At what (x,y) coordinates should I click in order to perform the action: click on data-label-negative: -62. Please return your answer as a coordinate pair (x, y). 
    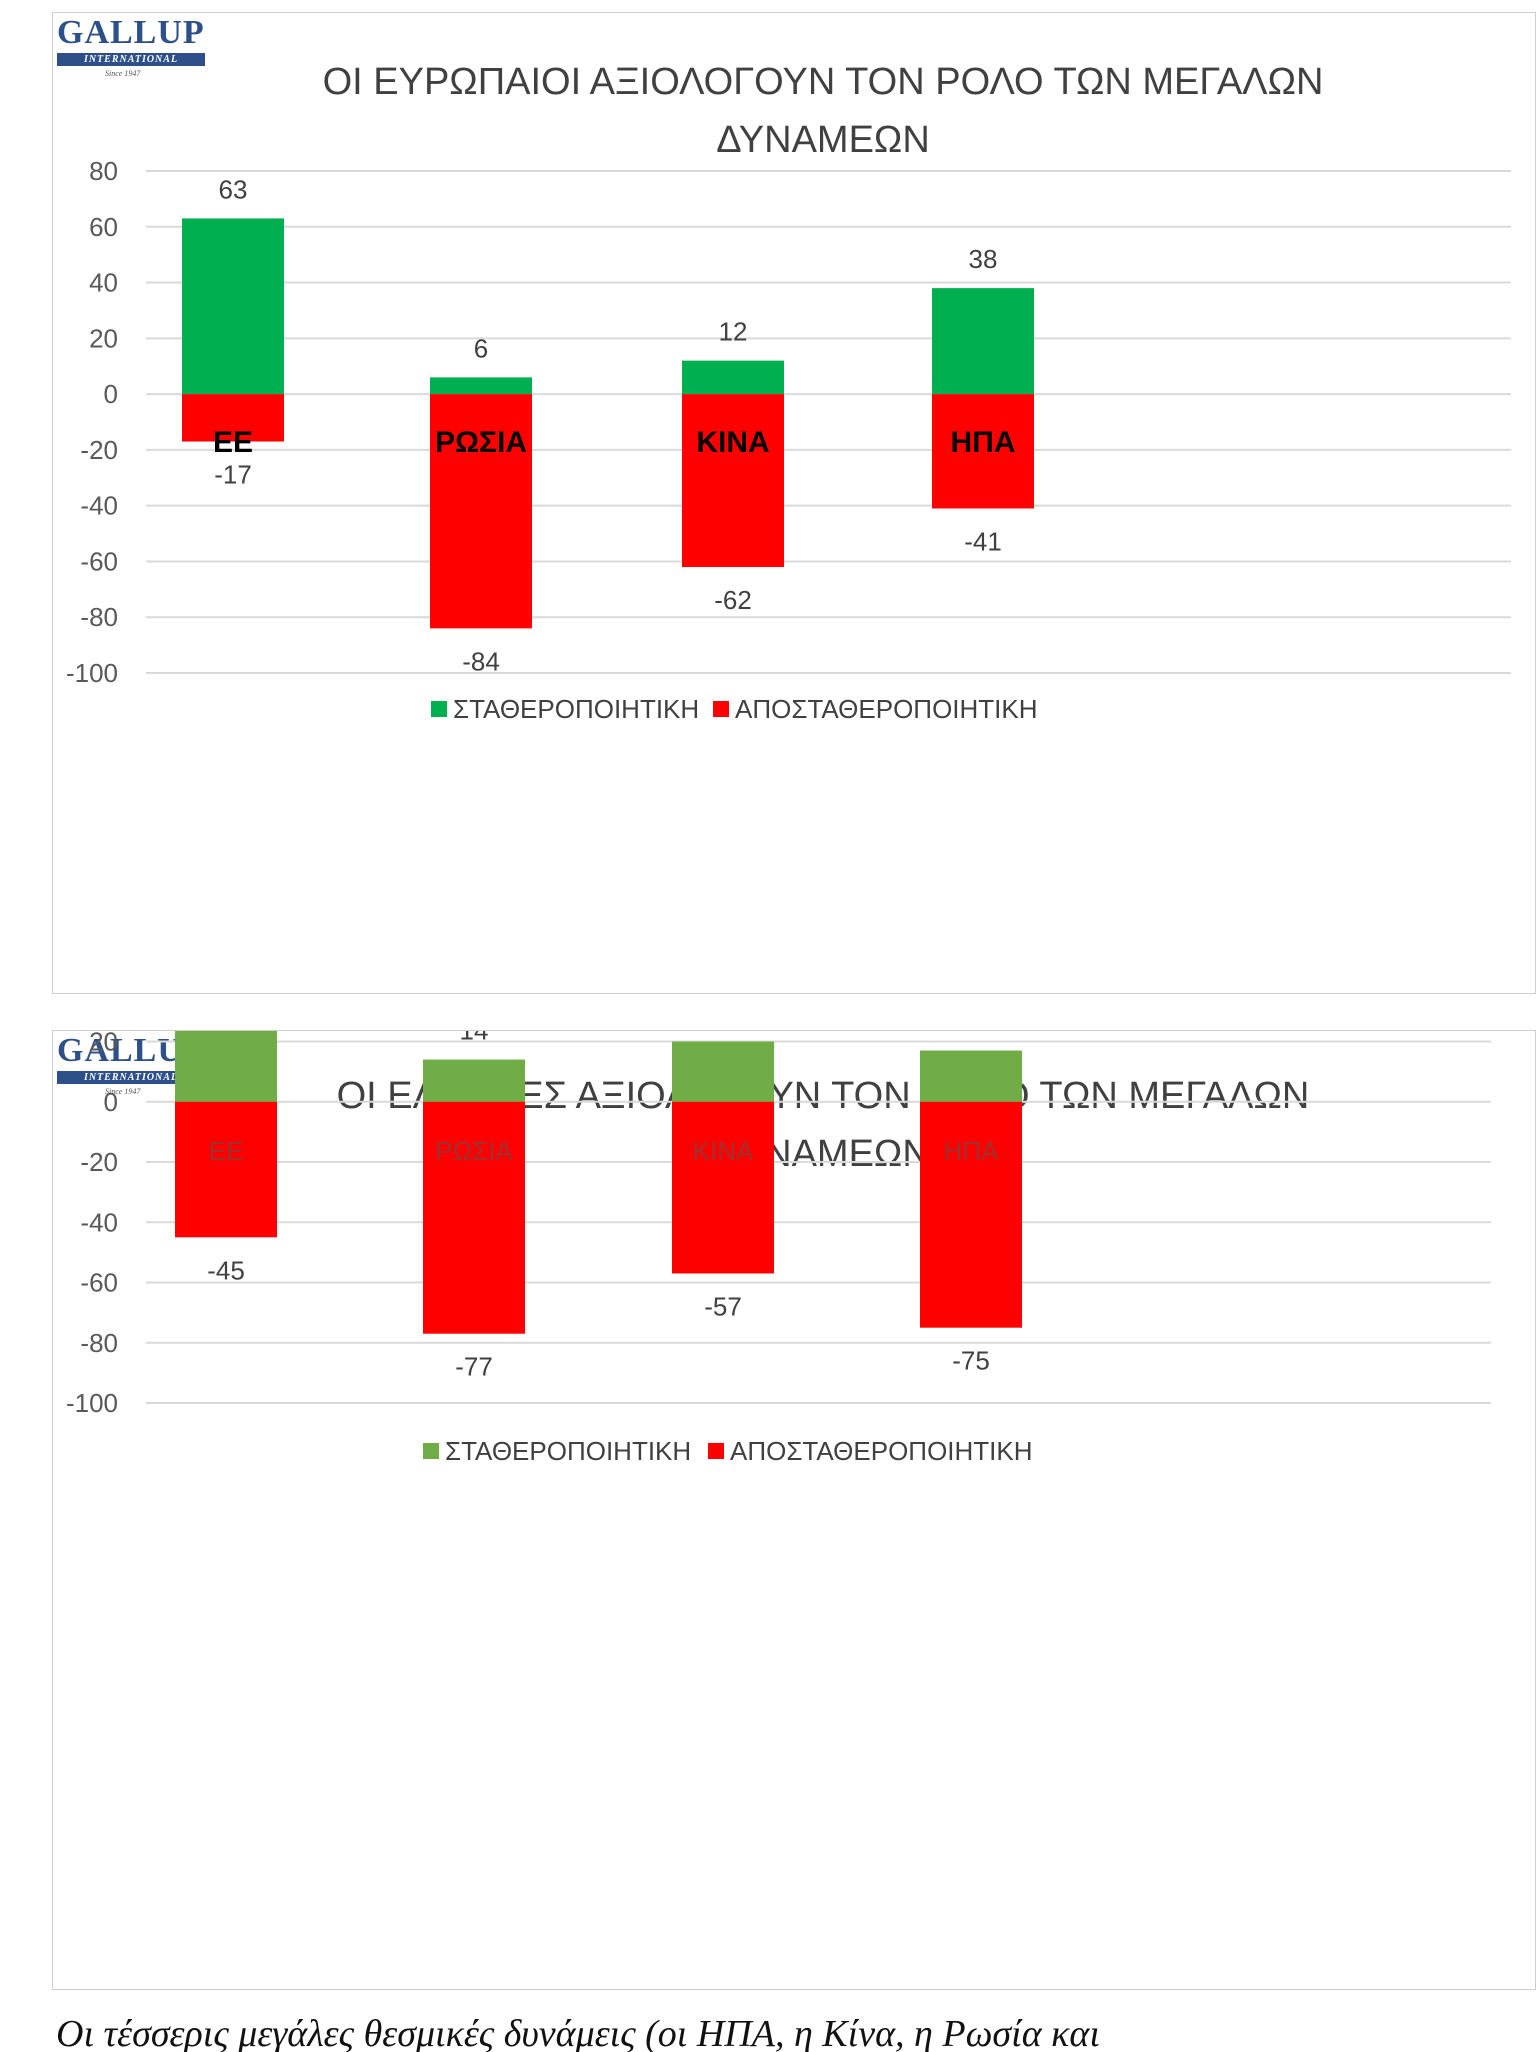
    Looking at the image, I should click on (733, 600).